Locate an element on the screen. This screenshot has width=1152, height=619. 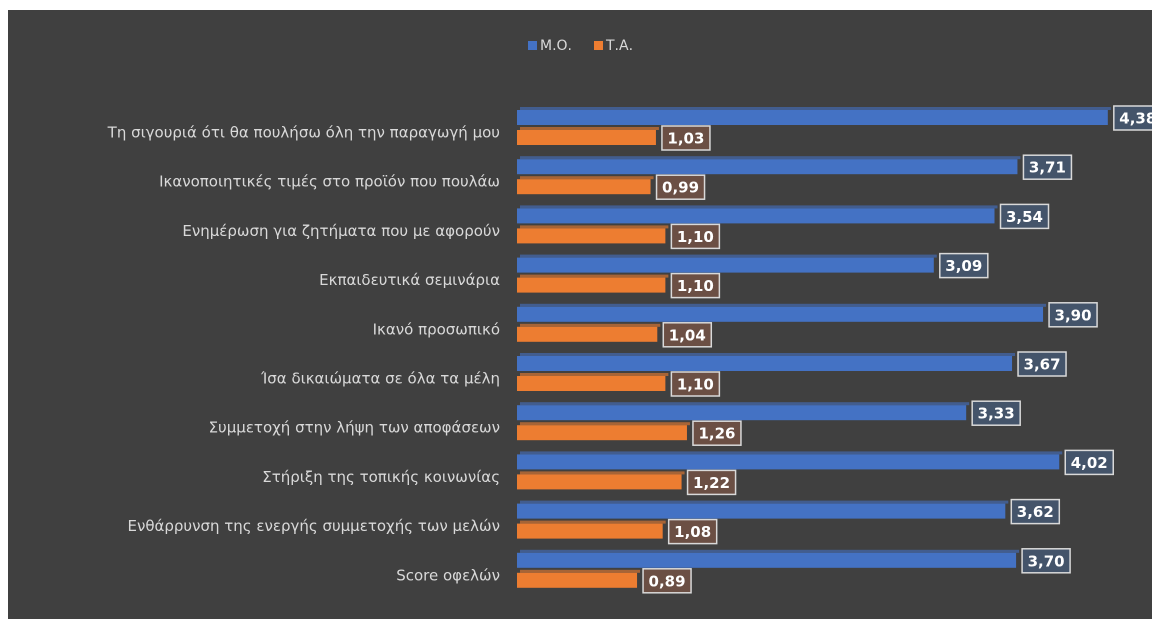
category-label: Ενημέρωση για ζητήματα που με αφορούν is located at coordinates (341, 231).